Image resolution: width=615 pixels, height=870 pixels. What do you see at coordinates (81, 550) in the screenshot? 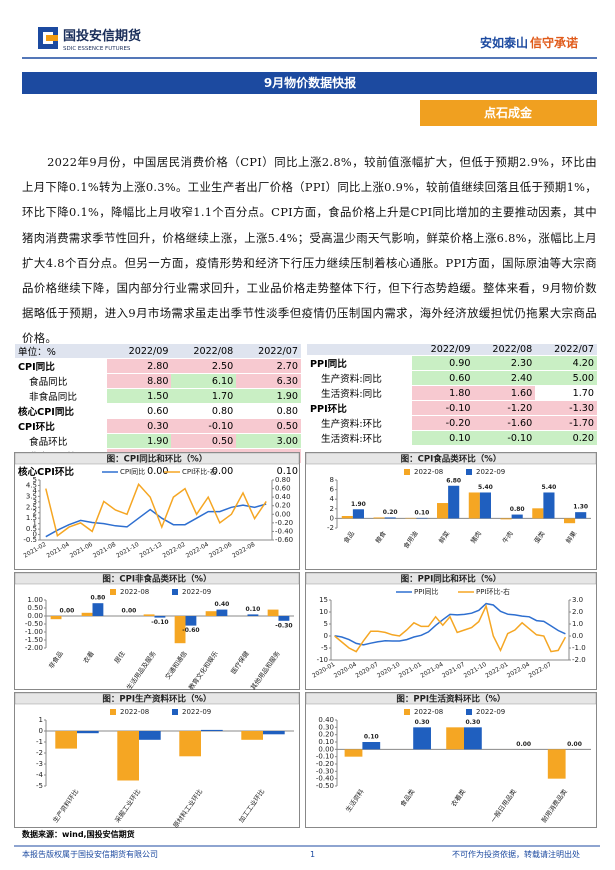
I see `x-tick-label: 2021-06` at bounding box center [81, 550].